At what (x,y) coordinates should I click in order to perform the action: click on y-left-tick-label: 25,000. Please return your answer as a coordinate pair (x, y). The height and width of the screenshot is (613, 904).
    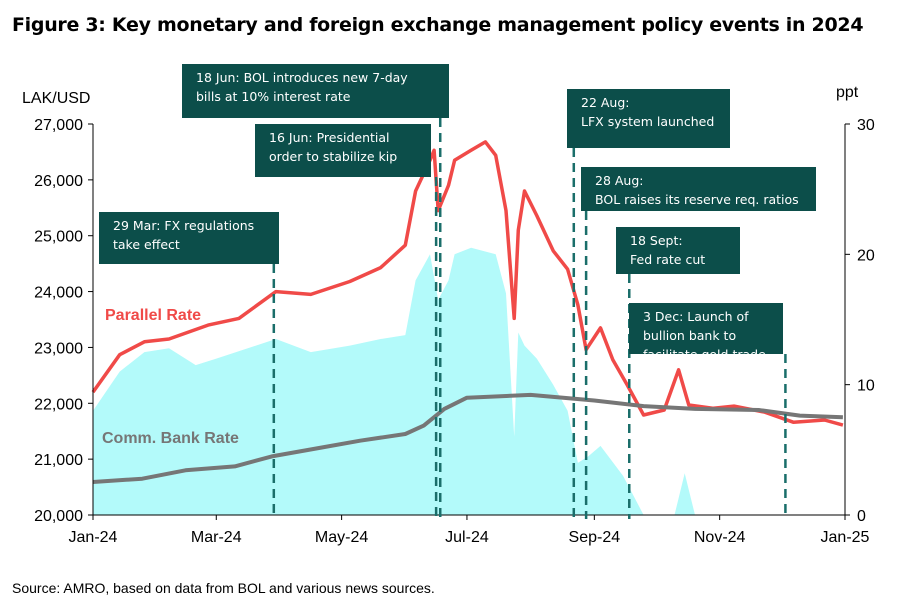
    Looking at the image, I should click on (58, 237).